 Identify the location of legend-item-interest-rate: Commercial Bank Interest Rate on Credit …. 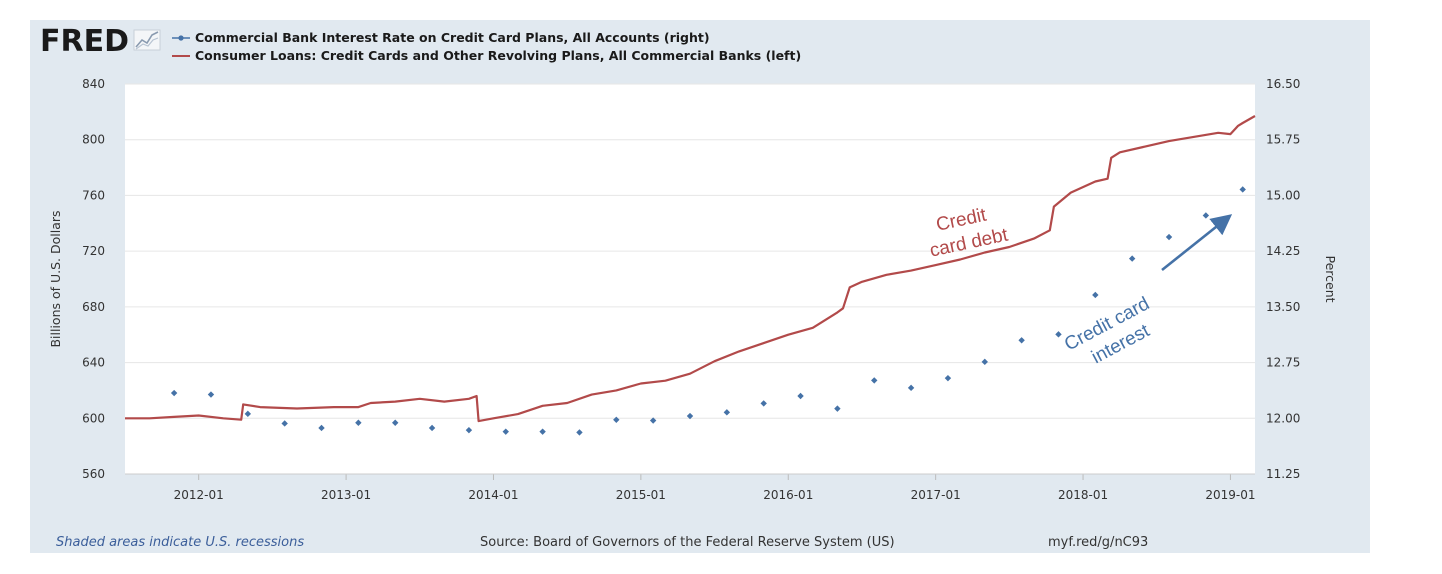
(441, 37).